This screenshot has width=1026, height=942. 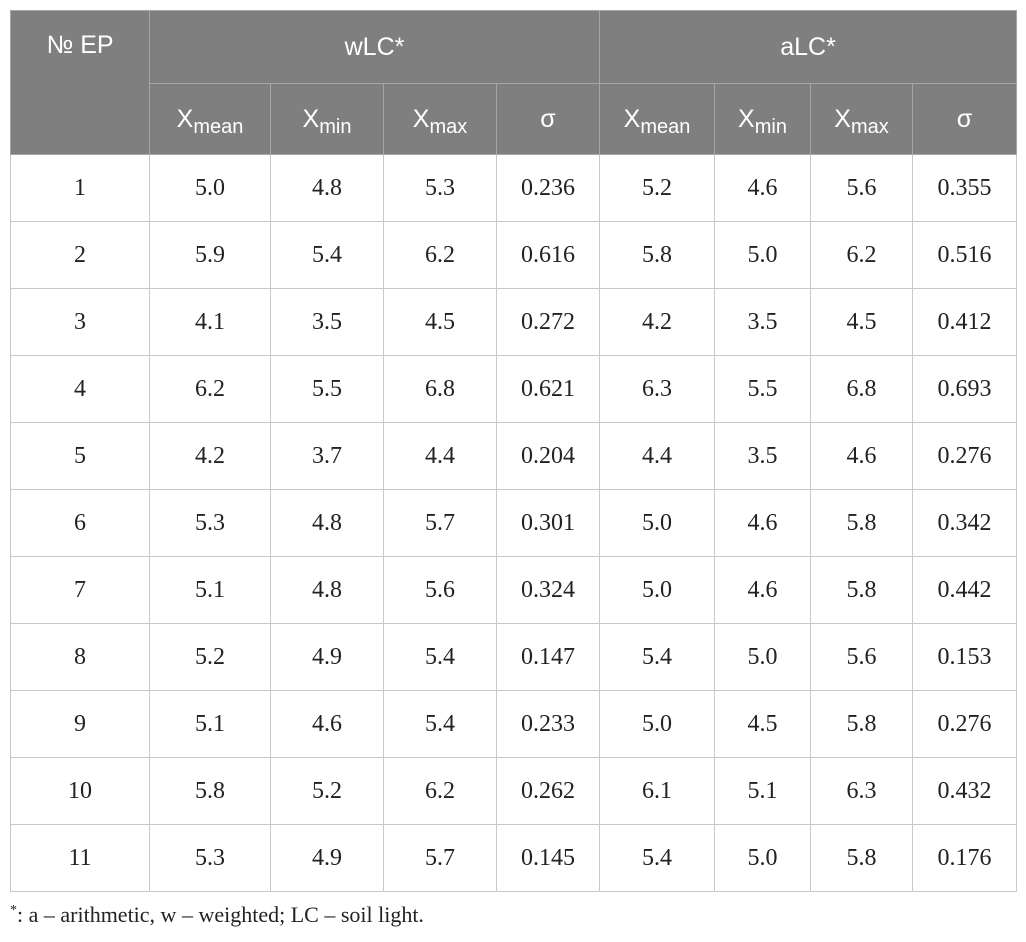 What do you see at coordinates (440, 858) in the screenshot?
I see `table-cell: 5.7` at bounding box center [440, 858].